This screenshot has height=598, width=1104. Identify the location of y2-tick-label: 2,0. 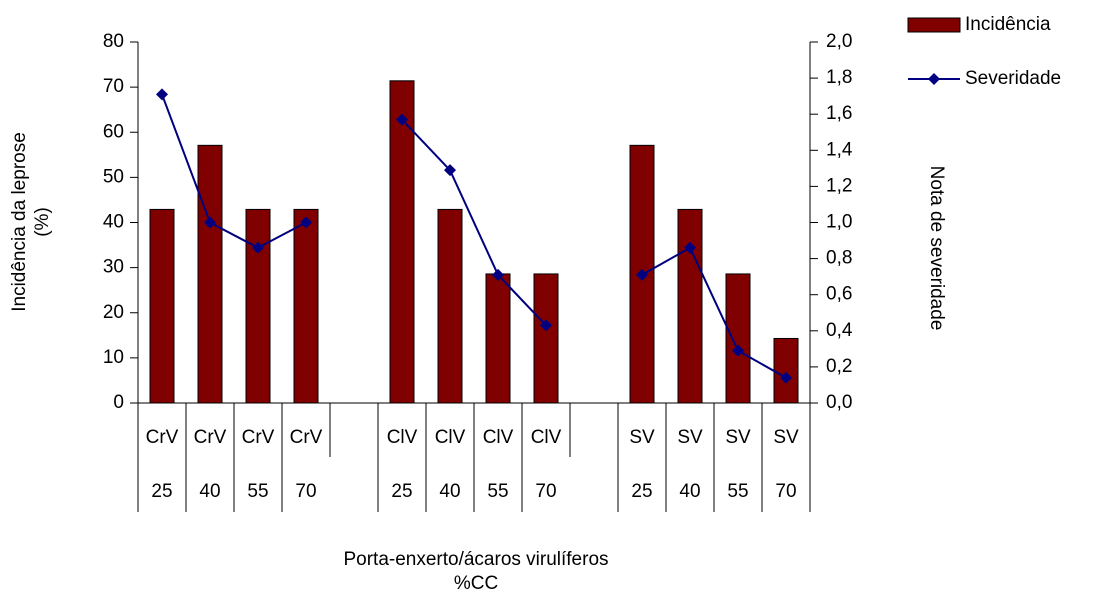
(839, 41).